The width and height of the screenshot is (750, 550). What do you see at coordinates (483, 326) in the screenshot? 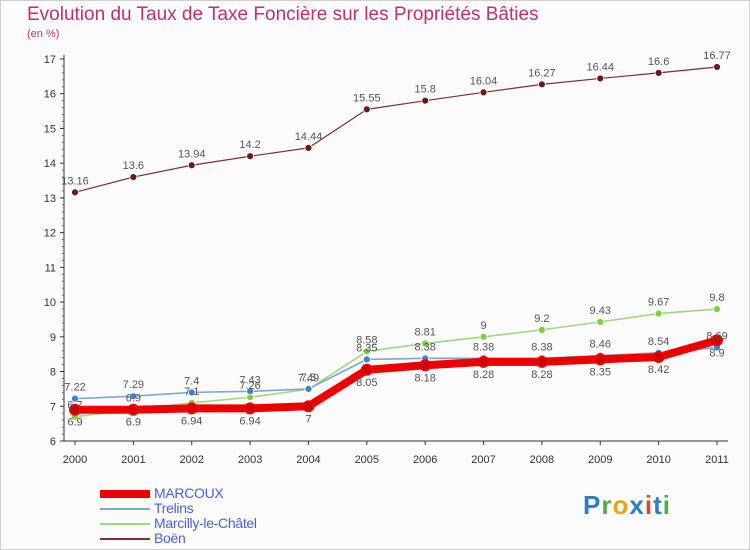
I see `data-label: 9` at bounding box center [483, 326].